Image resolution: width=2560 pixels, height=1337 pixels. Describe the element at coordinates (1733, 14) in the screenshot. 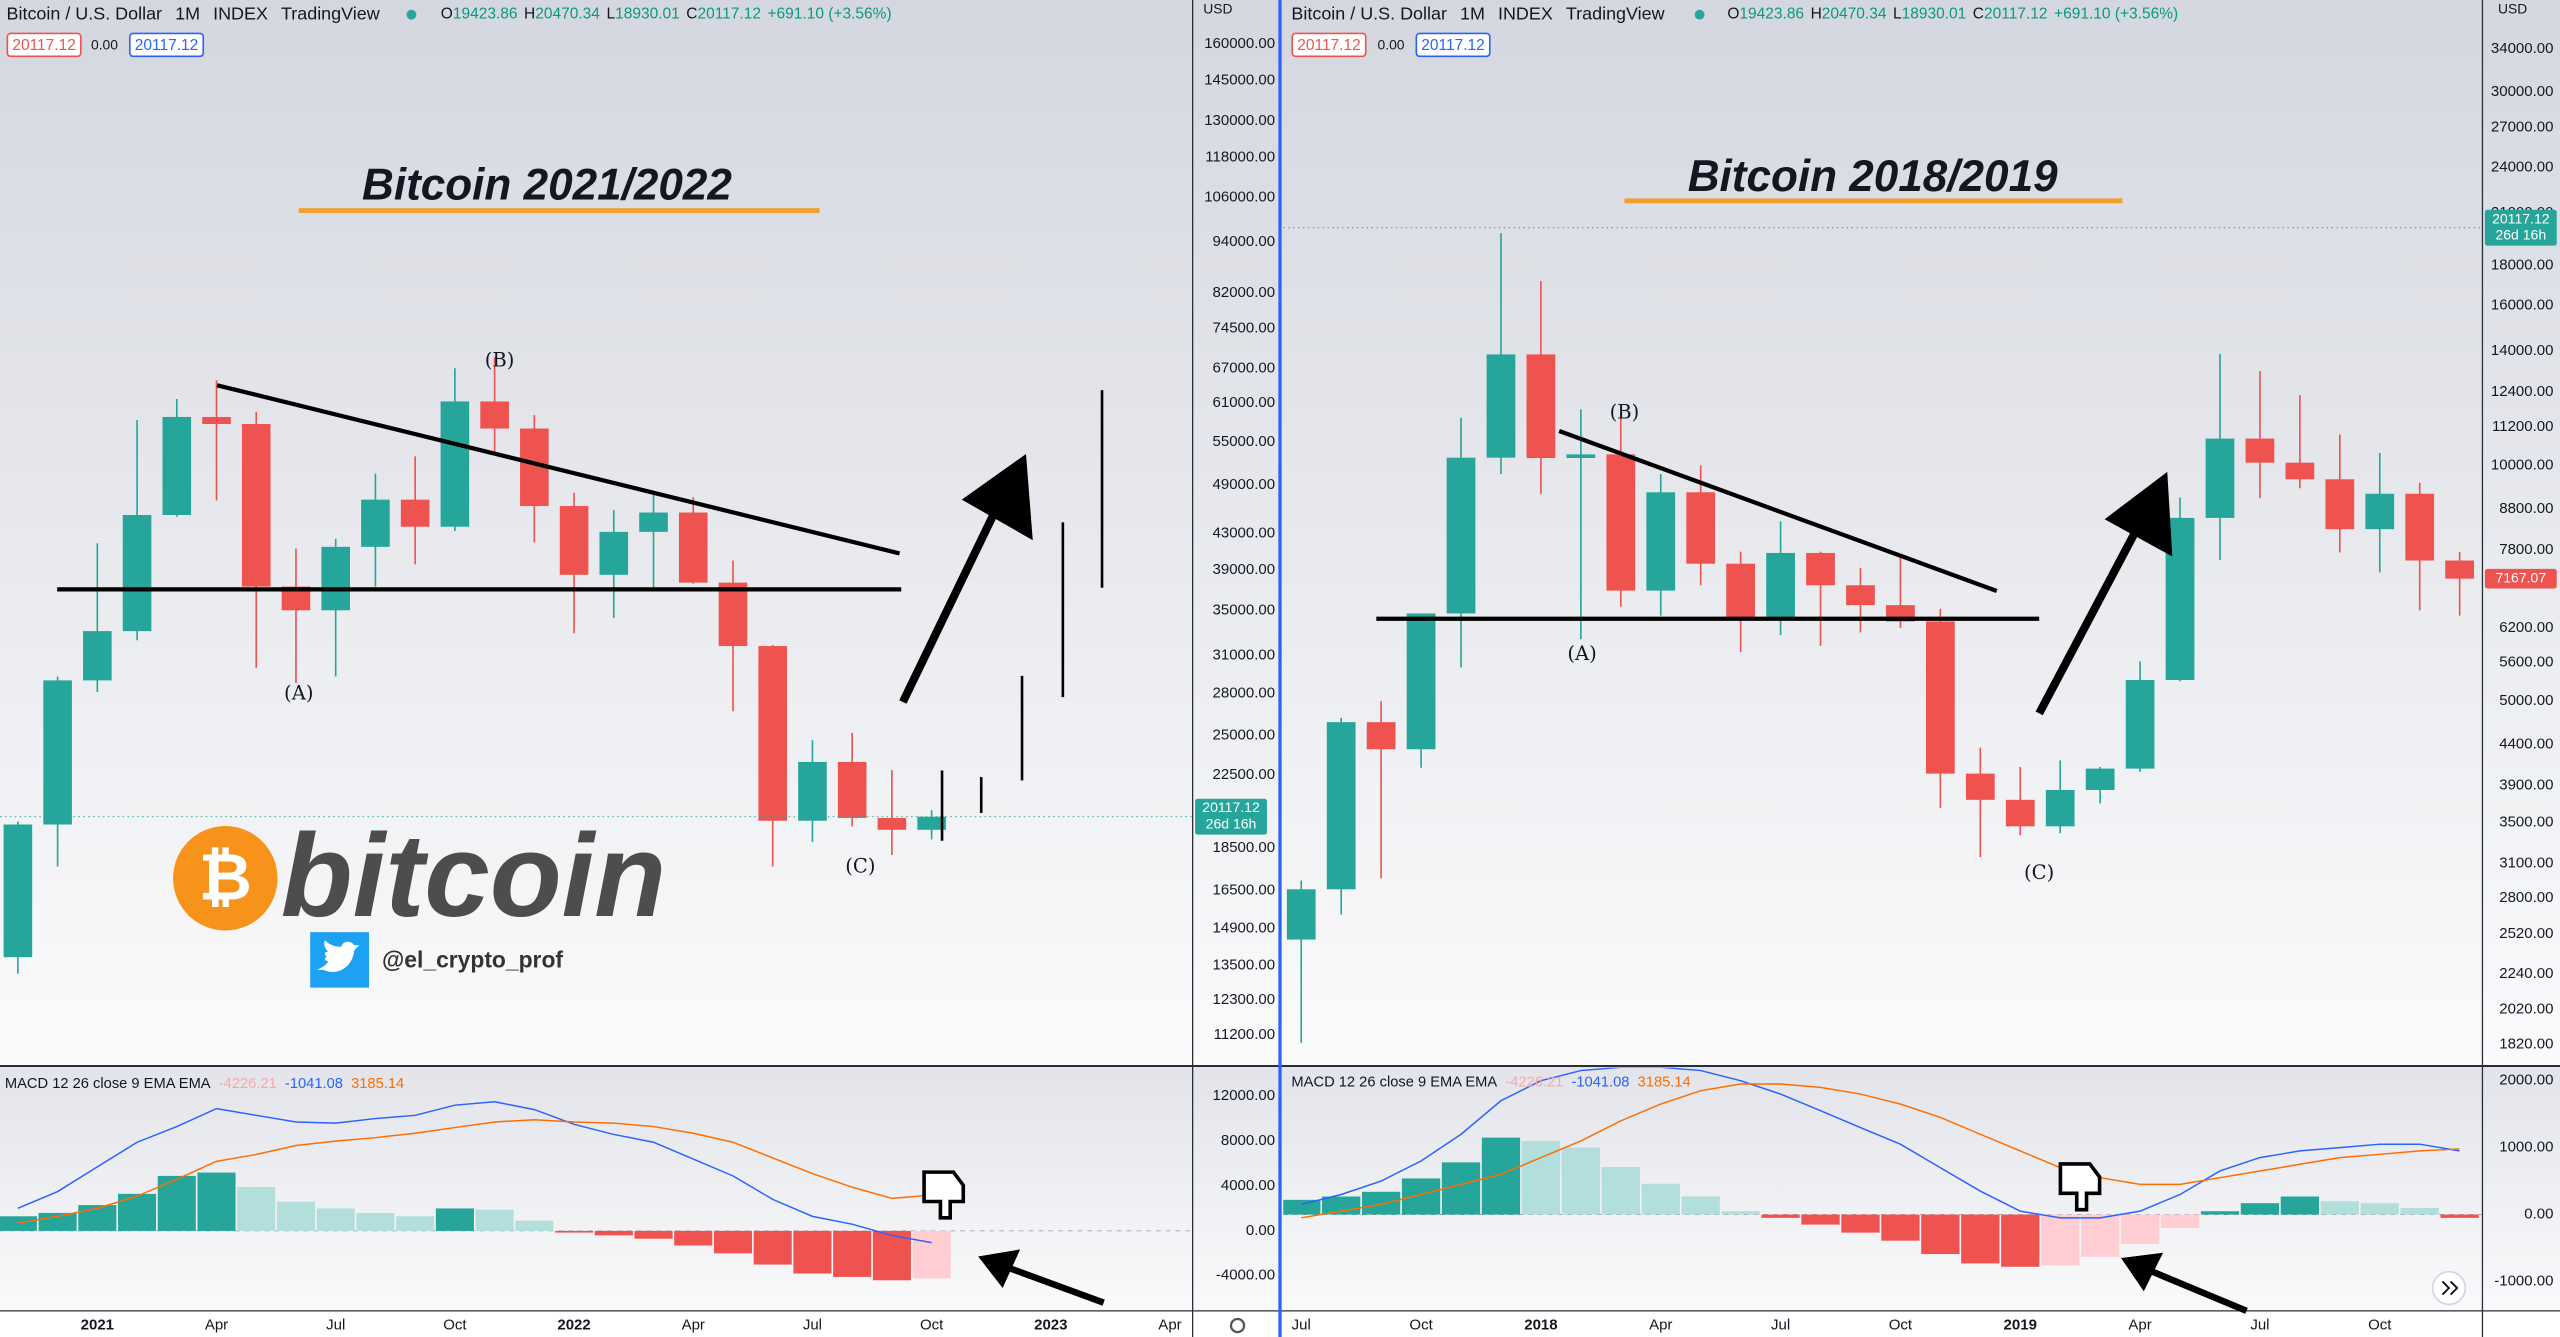

I see `o-prefix: O` at that location.